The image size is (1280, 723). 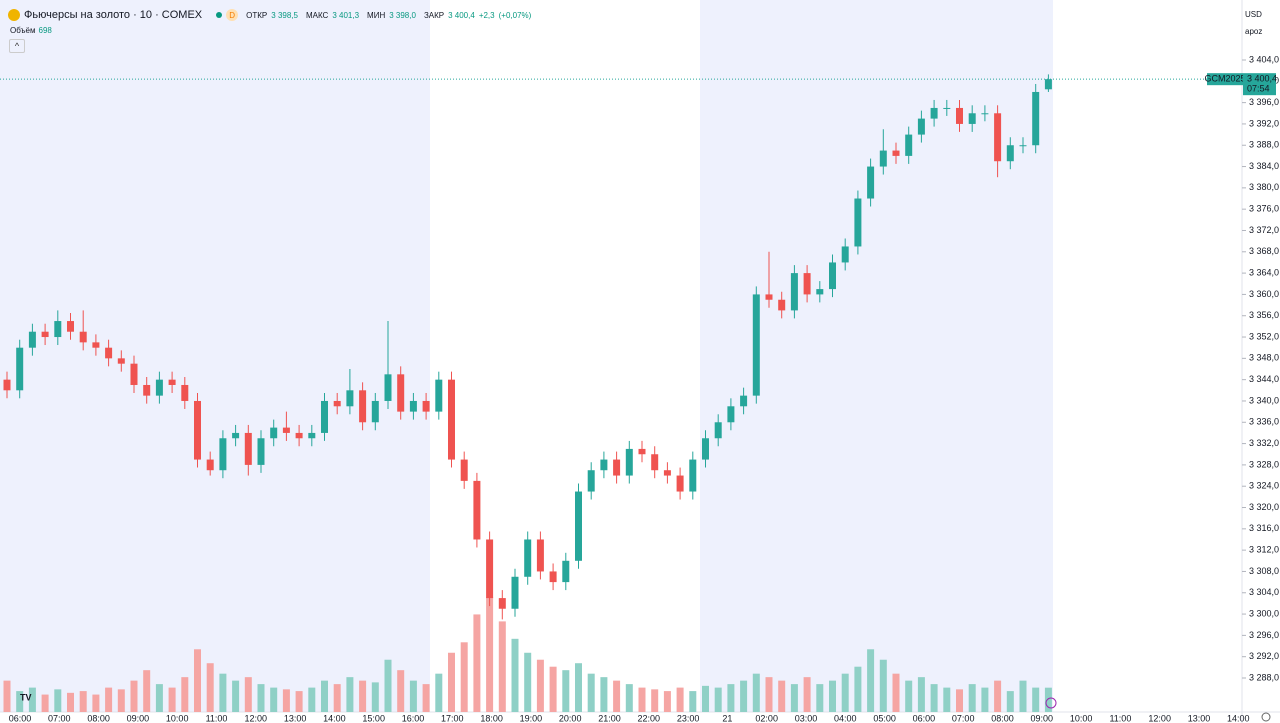 What do you see at coordinates (1264, 571) in the screenshot?
I see `y-tick-label: 3 308,0` at bounding box center [1264, 571].